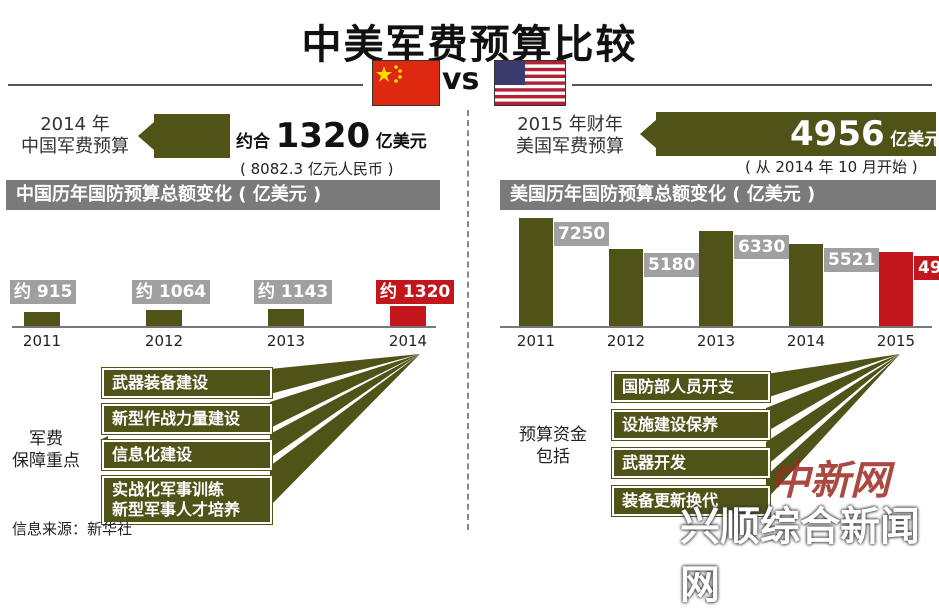  I want to click on data-label-2014: 约 1320, so click(415, 292).